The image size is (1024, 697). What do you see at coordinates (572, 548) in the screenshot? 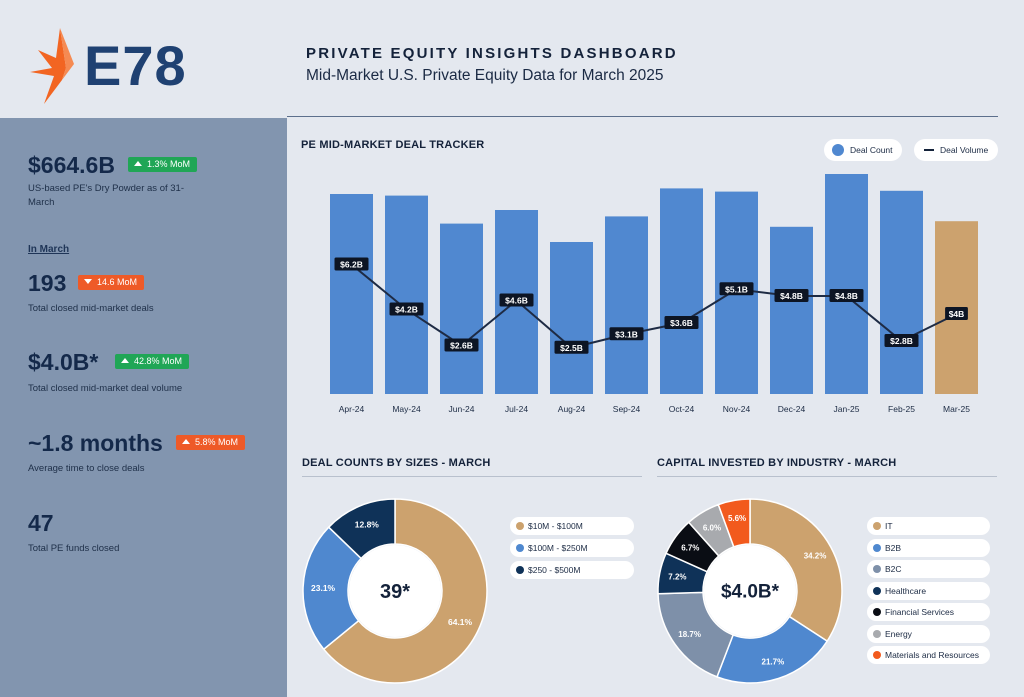
I see `legend-item--100m-250m: $100M - $250M` at bounding box center [572, 548].